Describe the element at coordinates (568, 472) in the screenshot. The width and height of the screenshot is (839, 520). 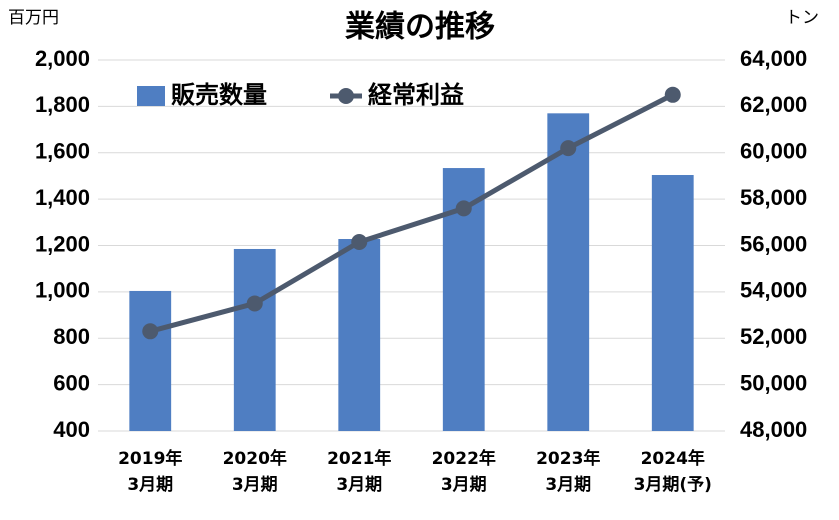
I see `x-tick-label: 2023年 3月期` at that location.